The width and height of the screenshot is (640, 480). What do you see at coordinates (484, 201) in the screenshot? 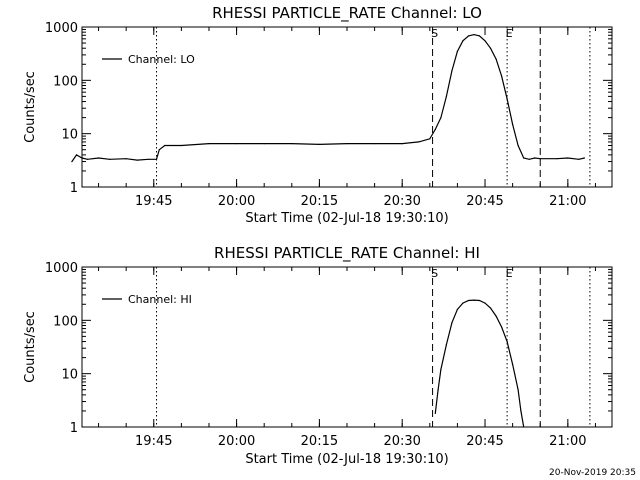
I see `x-tick-label: 20:45` at bounding box center [484, 201].